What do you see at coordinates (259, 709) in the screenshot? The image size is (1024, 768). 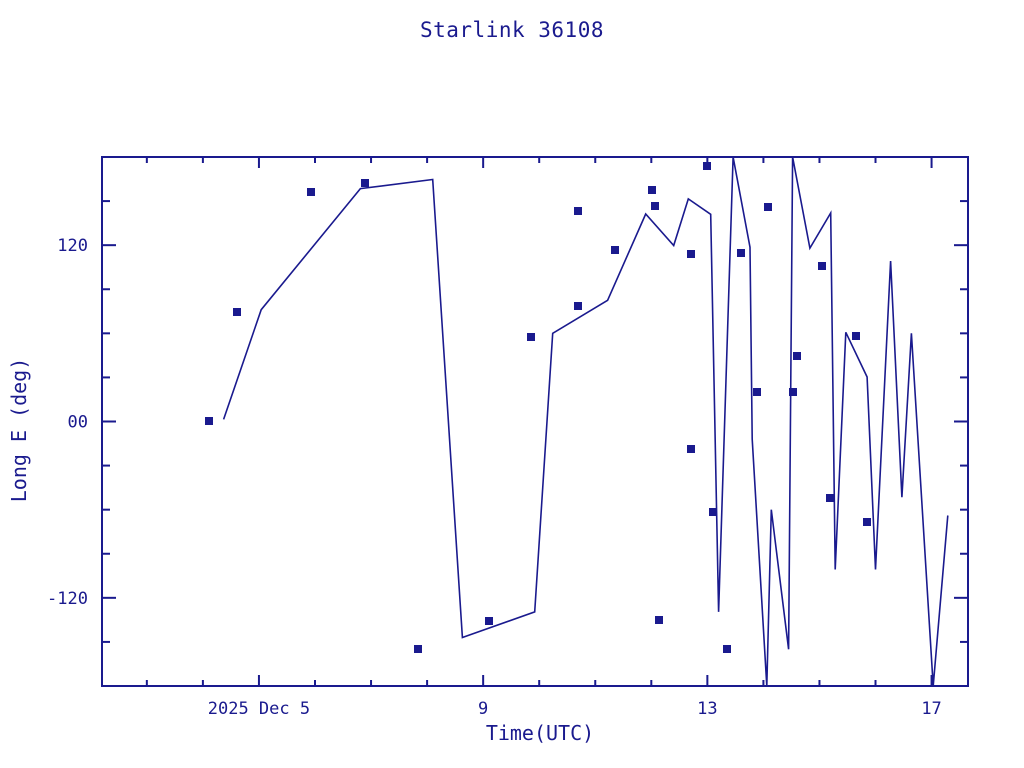 I see `x-tick-label: 2025 Dec 5` at bounding box center [259, 709].